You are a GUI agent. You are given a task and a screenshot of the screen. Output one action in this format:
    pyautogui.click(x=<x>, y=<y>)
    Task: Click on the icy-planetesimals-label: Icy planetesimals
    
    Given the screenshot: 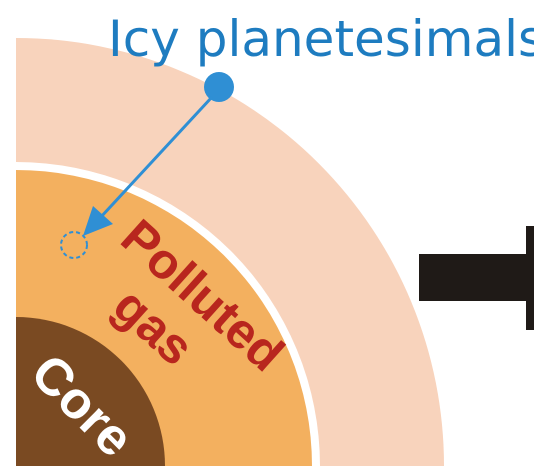 What is the action you would take?
    pyautogui.click(x=321, y=39)
    